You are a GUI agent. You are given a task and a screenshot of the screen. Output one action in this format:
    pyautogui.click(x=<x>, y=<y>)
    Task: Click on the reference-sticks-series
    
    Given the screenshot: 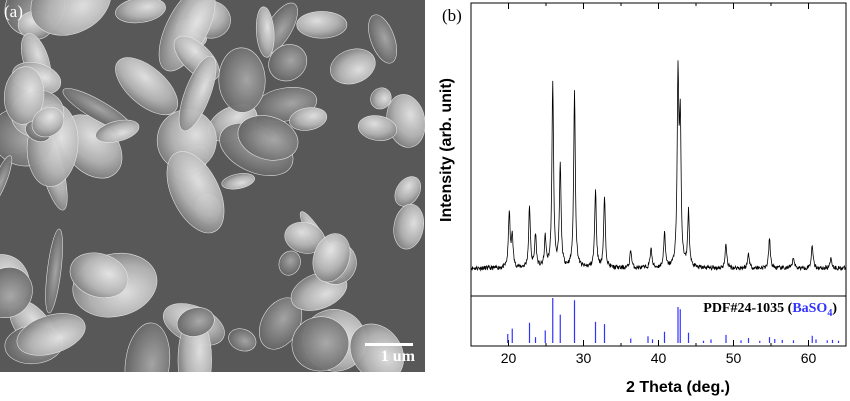 What is the action you would take?
    pyautogui.click(x=673, y=320)
    